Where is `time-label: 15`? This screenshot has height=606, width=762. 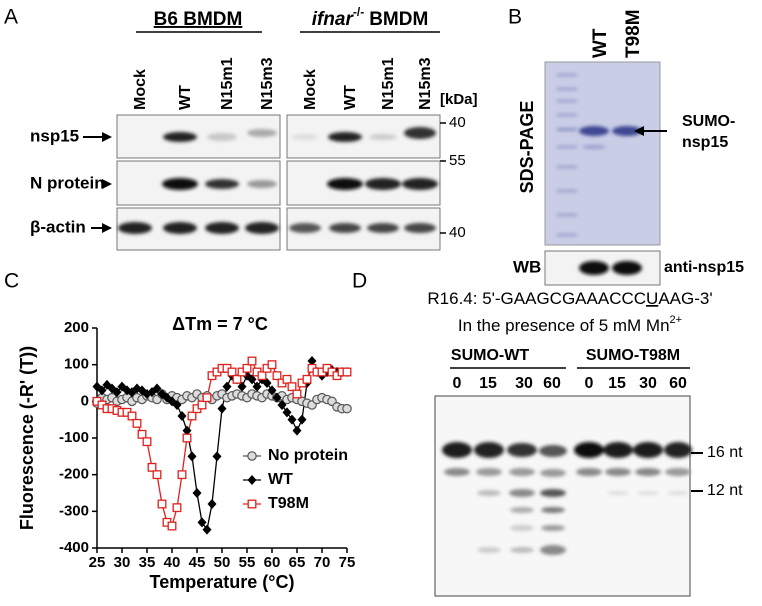
time-label: 15 is located at coordinates (488, 383).